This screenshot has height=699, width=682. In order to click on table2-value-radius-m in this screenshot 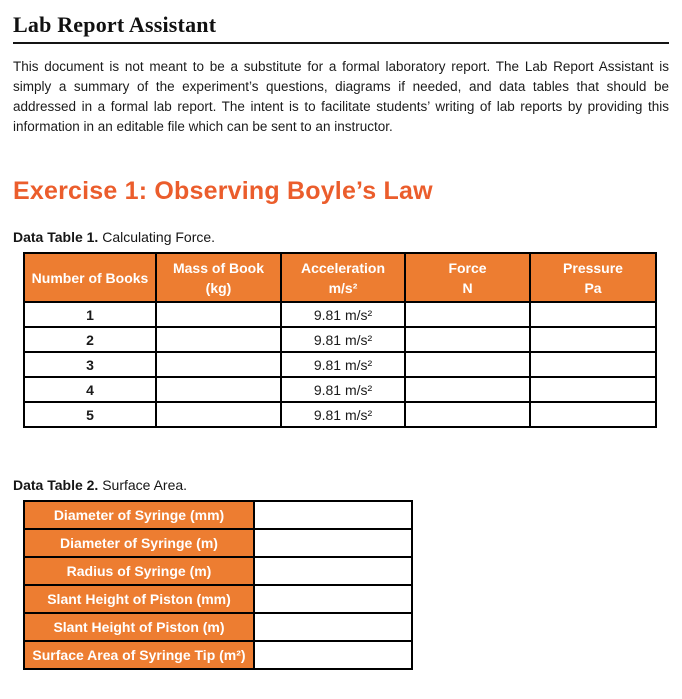, I will do `click(333, 571)`.